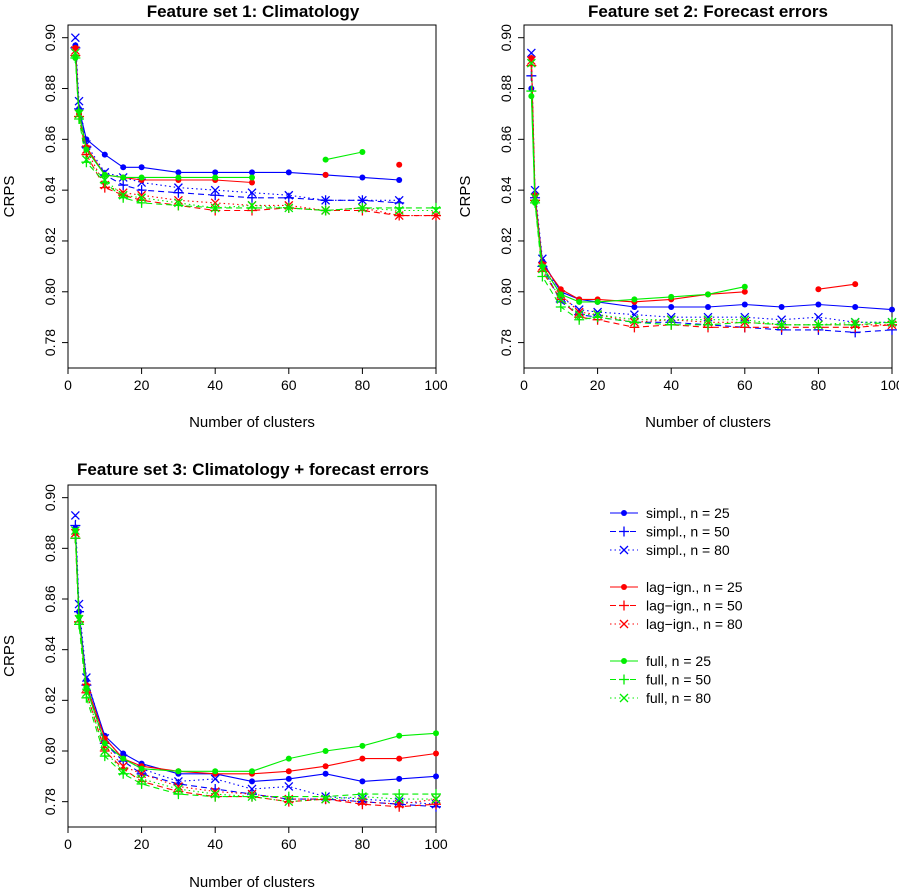  I want to click on legend-item: simpl., n = 80, so click(670, 550).